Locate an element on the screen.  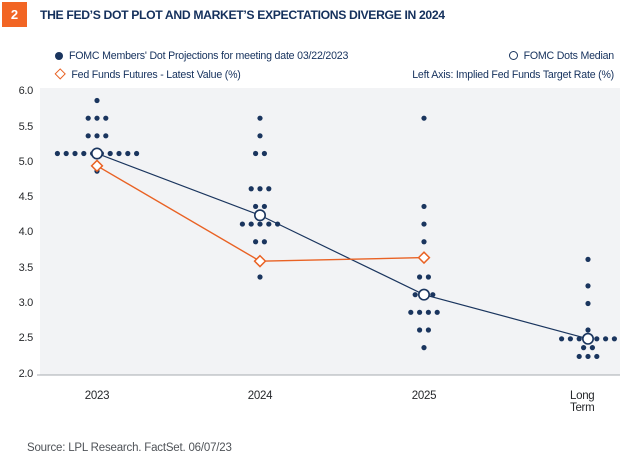
source-note: Source: LPL Research, FactSet, 06/07/23 is located at coordinates (129, 446).